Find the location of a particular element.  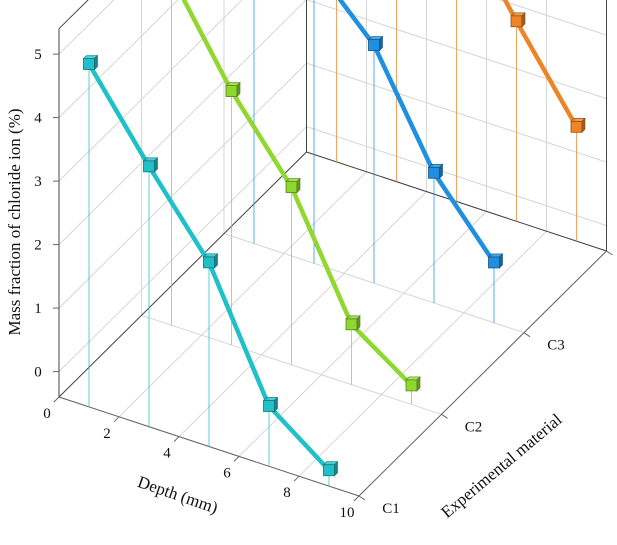

x-axis-label: Depth (mm) is located at coordinates (177, 494).